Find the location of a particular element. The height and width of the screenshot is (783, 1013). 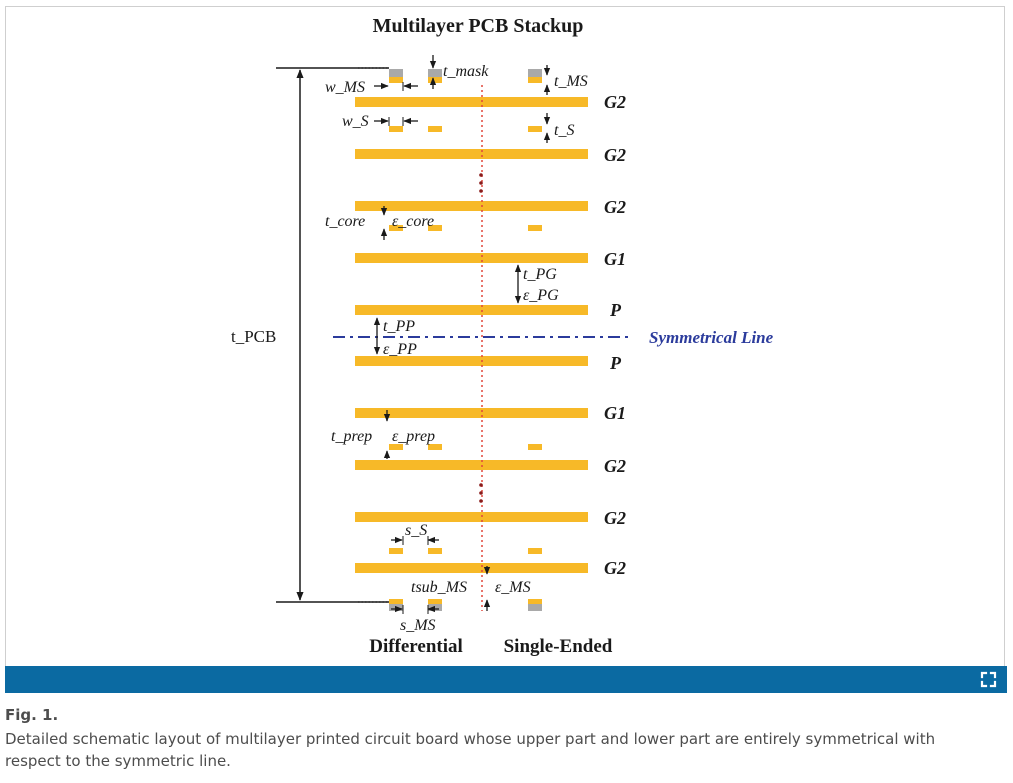

tsub-ms-label: tsub_MS is located at coordinates (439, 587).